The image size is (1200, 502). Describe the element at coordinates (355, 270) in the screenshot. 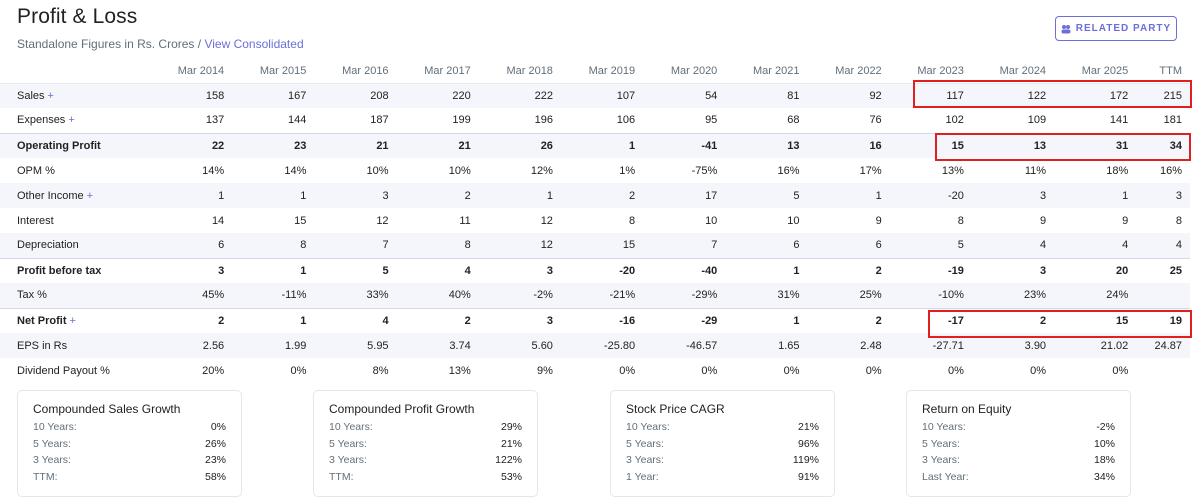

I see `table-cell: 5` at that location.